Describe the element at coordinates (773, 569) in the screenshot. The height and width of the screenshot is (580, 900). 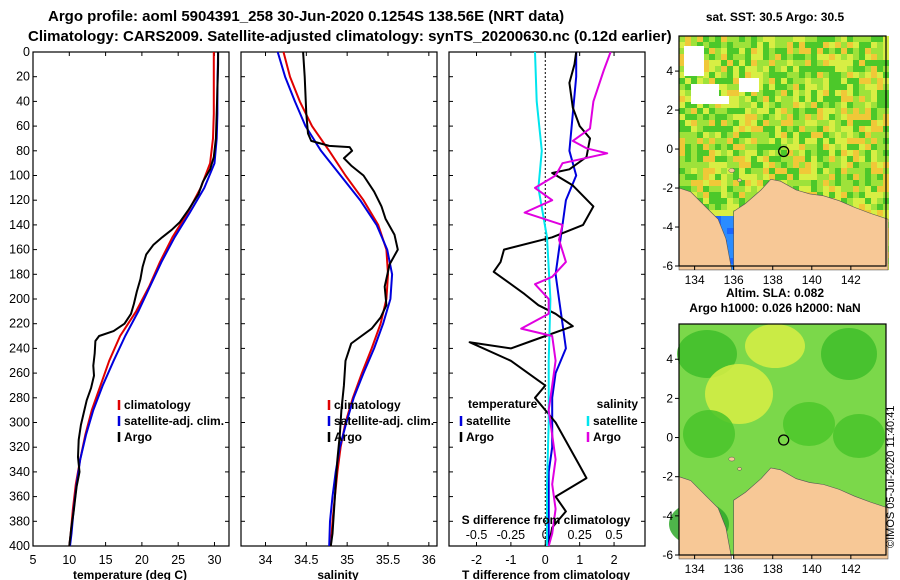
I see `lon-tick-label: 138` at that location.